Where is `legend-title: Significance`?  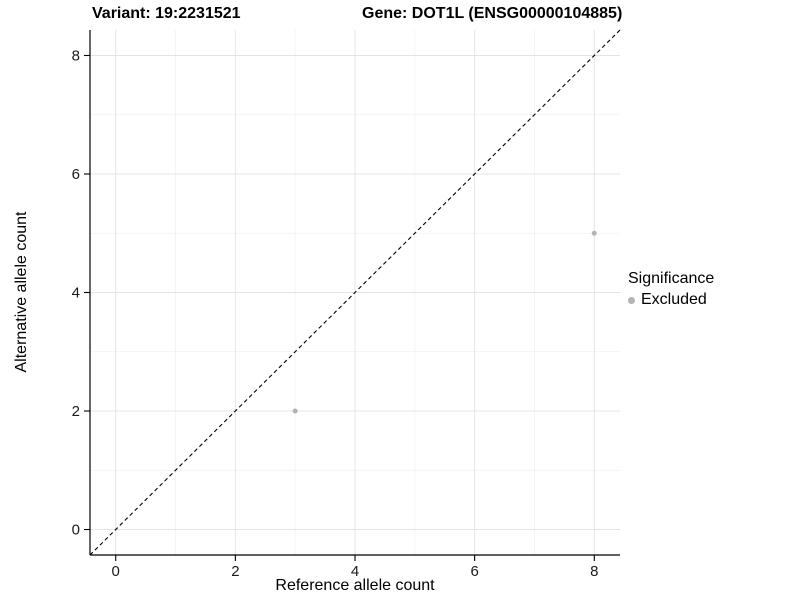
legend-title: Significance is located at coordinates (671, 278).